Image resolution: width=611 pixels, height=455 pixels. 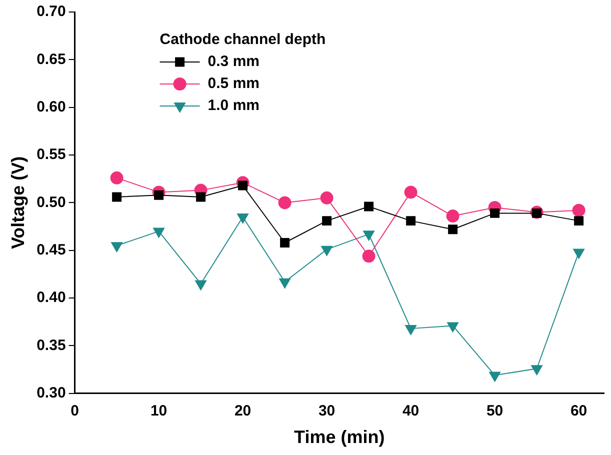 I want to click on x-tick-label: 40, so click(x=411, y=411).